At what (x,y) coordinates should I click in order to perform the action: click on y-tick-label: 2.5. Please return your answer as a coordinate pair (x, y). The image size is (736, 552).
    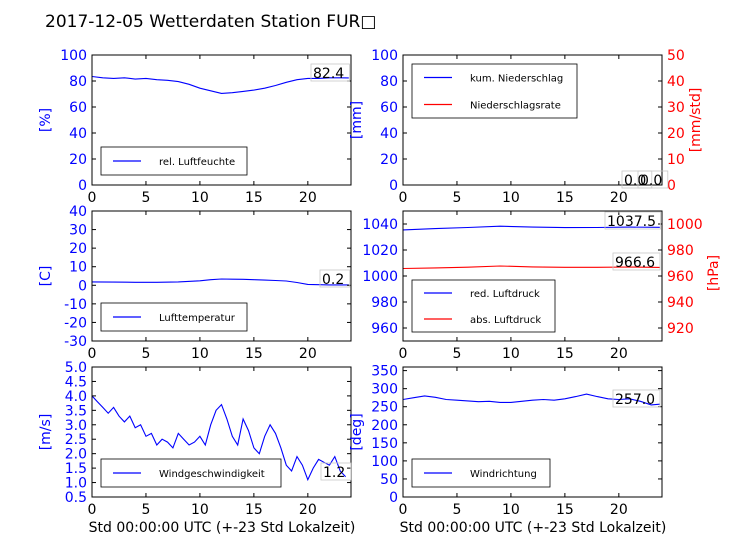
    Looking at the image, I should click on (76, 440).